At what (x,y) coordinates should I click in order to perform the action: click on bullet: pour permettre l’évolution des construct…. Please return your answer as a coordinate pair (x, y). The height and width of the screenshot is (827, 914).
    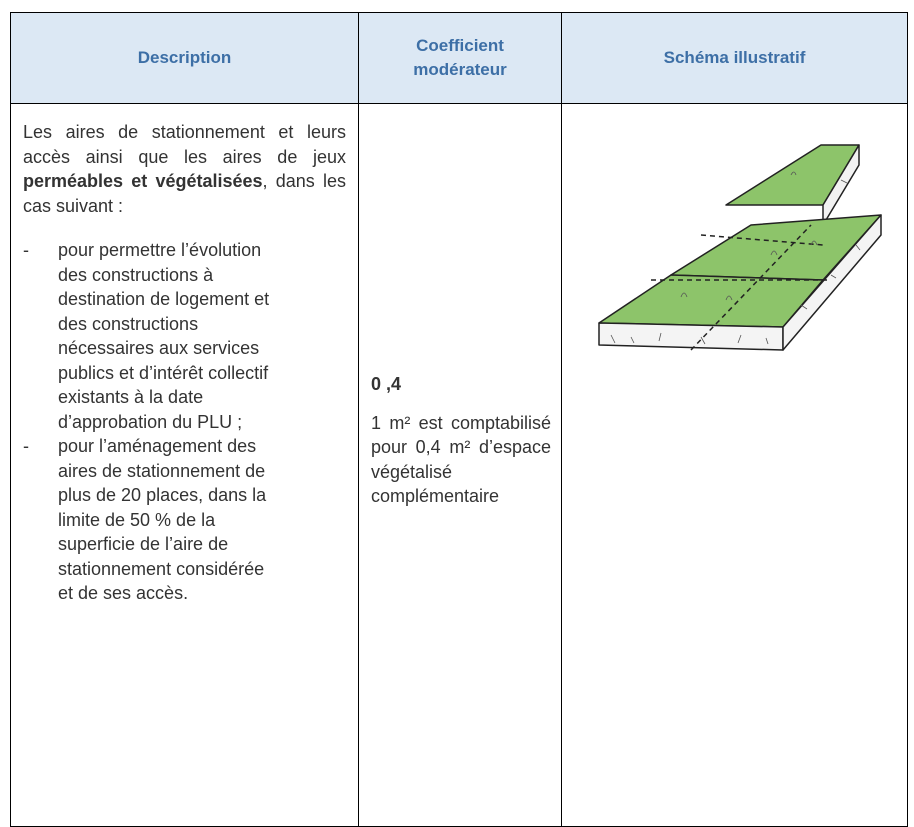
    Looking at the image, I should click on (148, 336).